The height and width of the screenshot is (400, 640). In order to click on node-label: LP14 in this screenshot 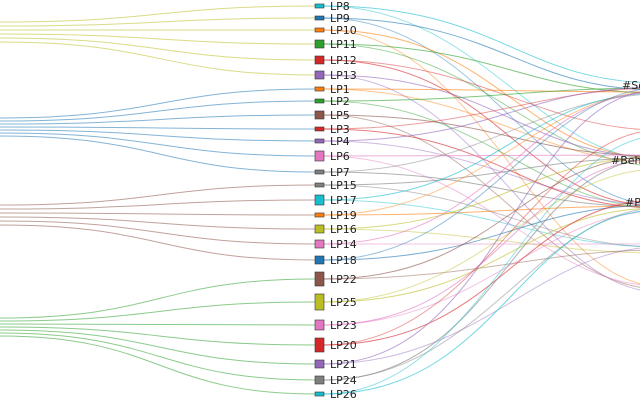, I will do `click(343, 244)`.